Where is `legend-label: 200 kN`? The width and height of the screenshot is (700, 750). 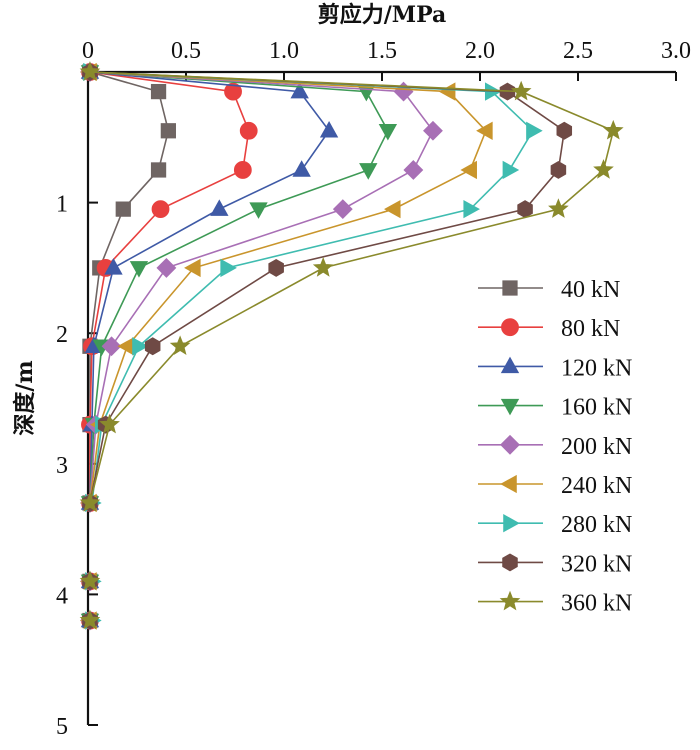 legend-label: 200 kN is located at coordinates (596, 447).